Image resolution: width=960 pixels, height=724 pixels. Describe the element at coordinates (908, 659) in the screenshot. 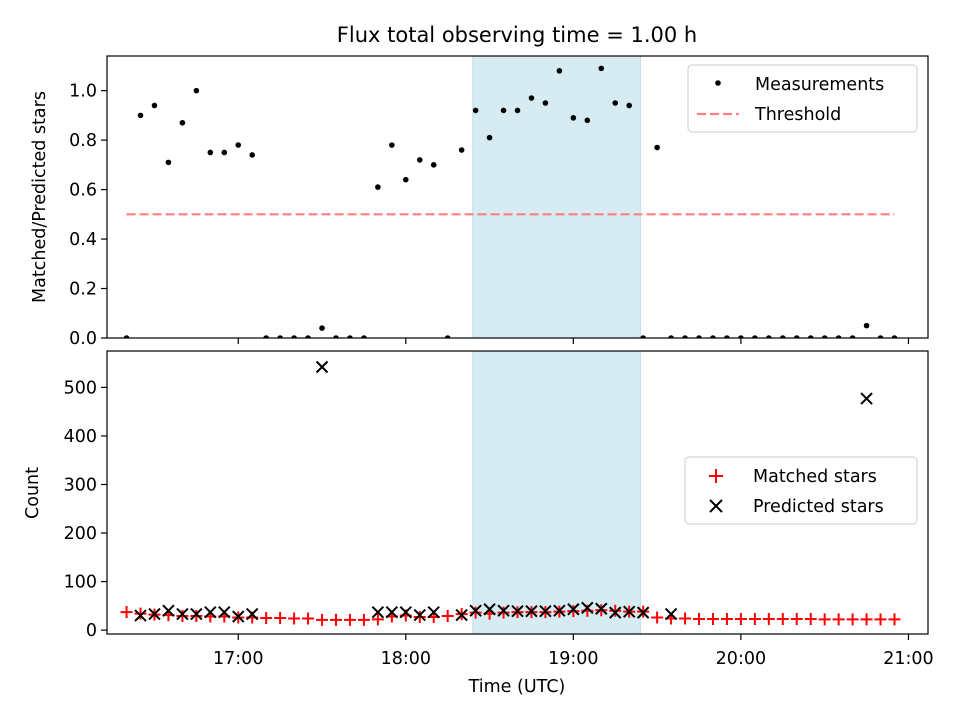

I see `x-tick-label: 21:00` at that location.